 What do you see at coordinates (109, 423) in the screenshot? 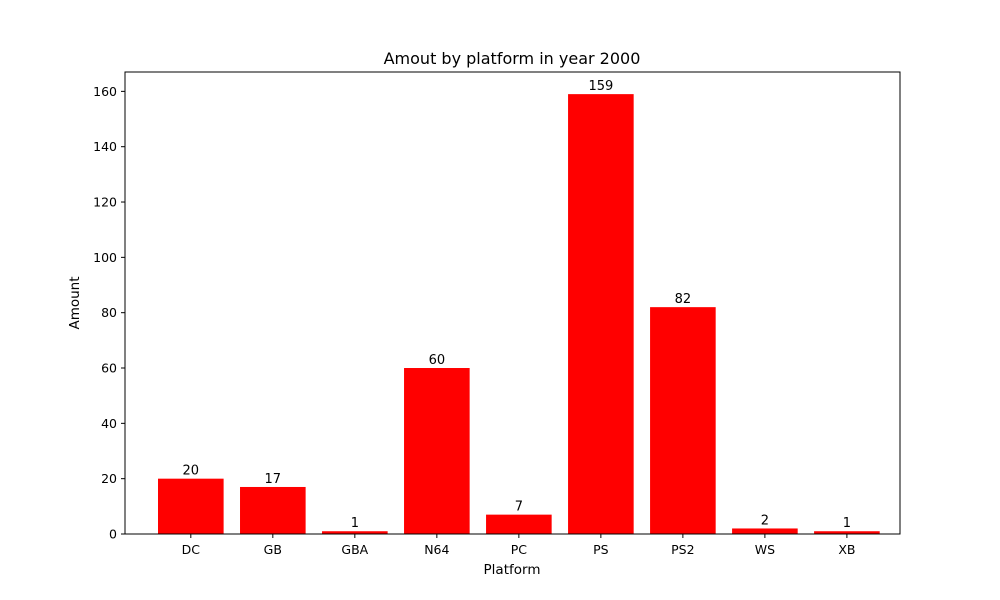
I see `y-tick-label: 40` at bounding box center [109, 423].